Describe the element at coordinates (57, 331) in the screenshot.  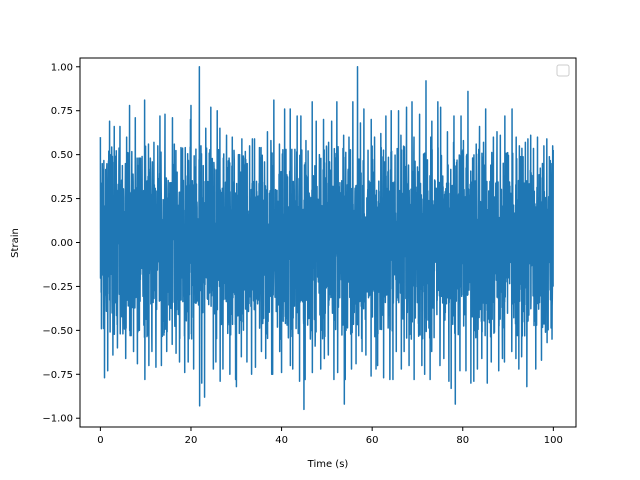
I see `y-tick-label: −0.50` at that location.